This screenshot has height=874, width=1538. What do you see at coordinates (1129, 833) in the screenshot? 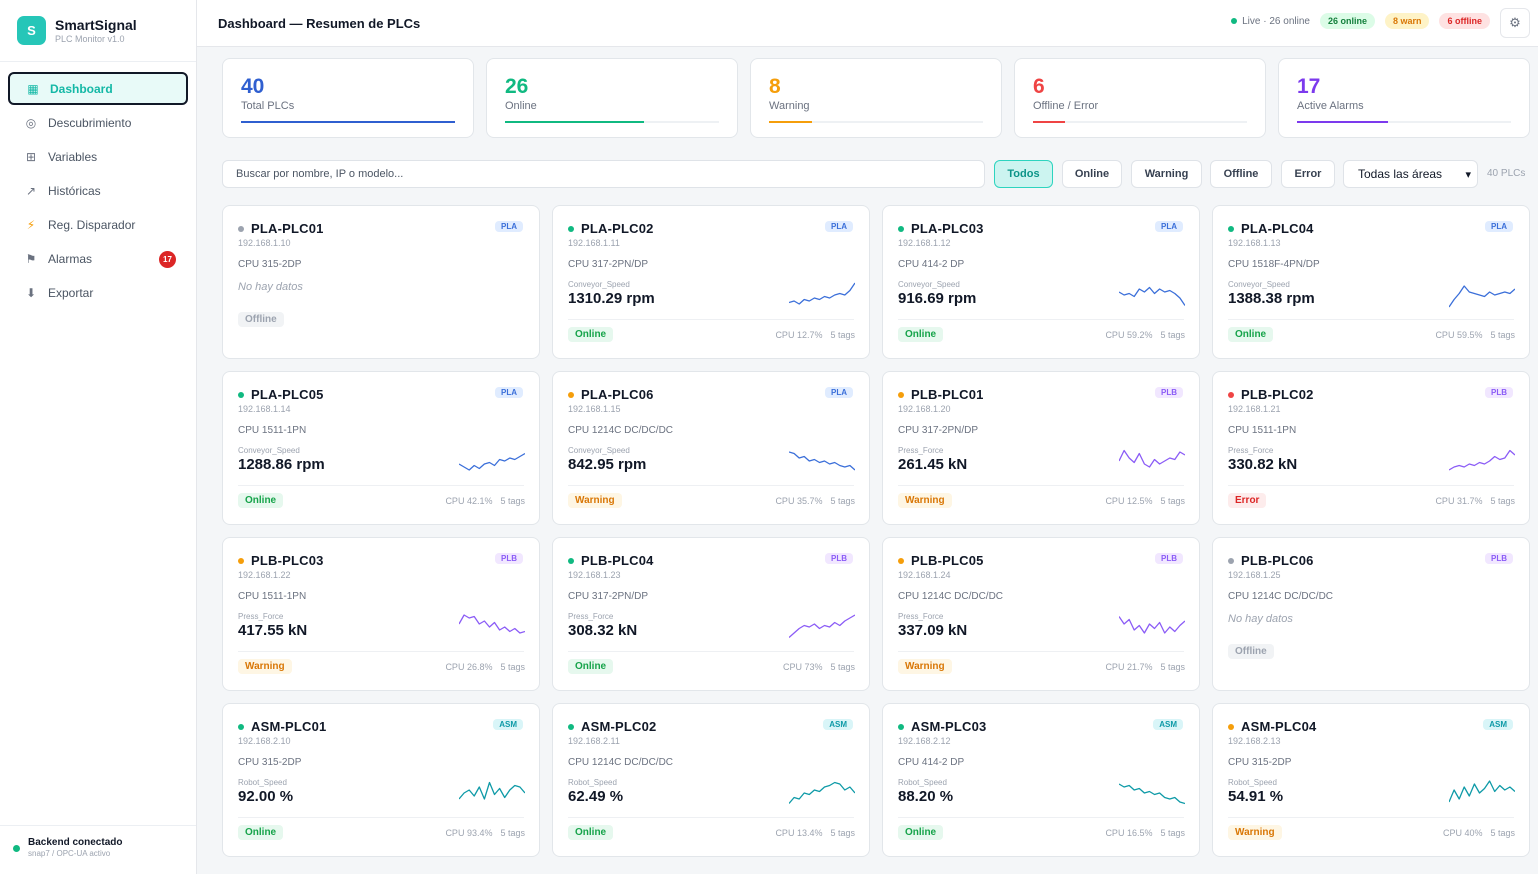
I see `cpu-load: CPU 16.5%` at bounding box center [1129, 833].